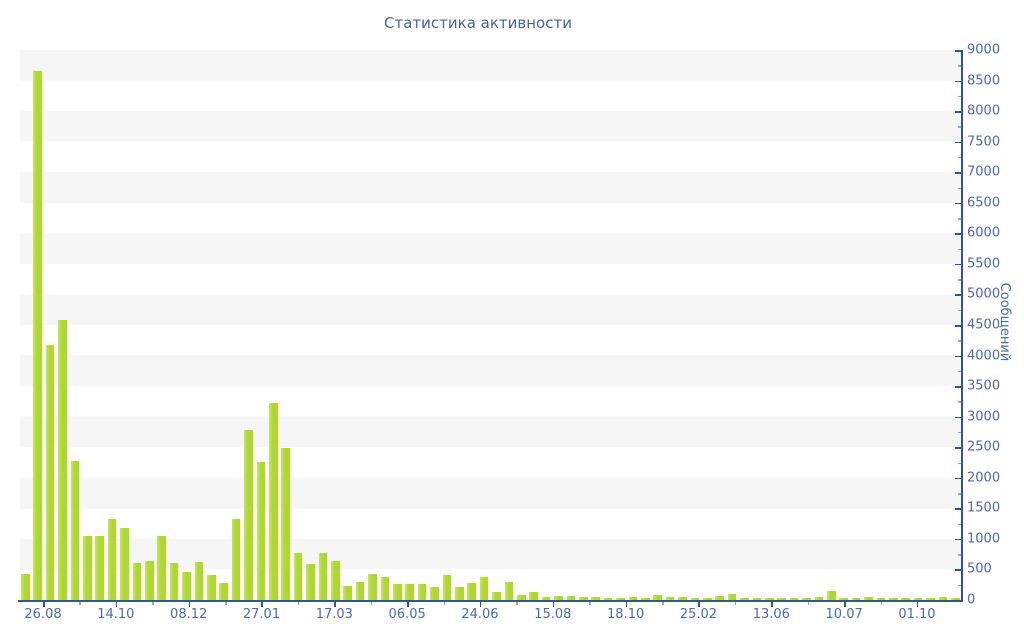 This screenshot has height=640, width=1024. I want to click on y-tick-label: 5000, so click(984, 294).